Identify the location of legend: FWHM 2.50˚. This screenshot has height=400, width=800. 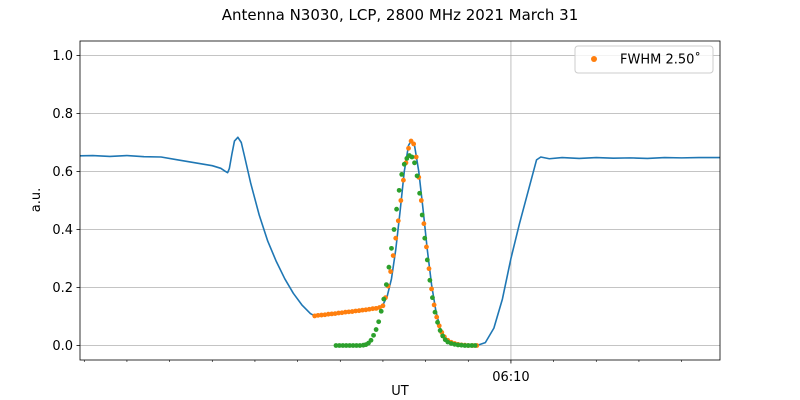
(644, 59).